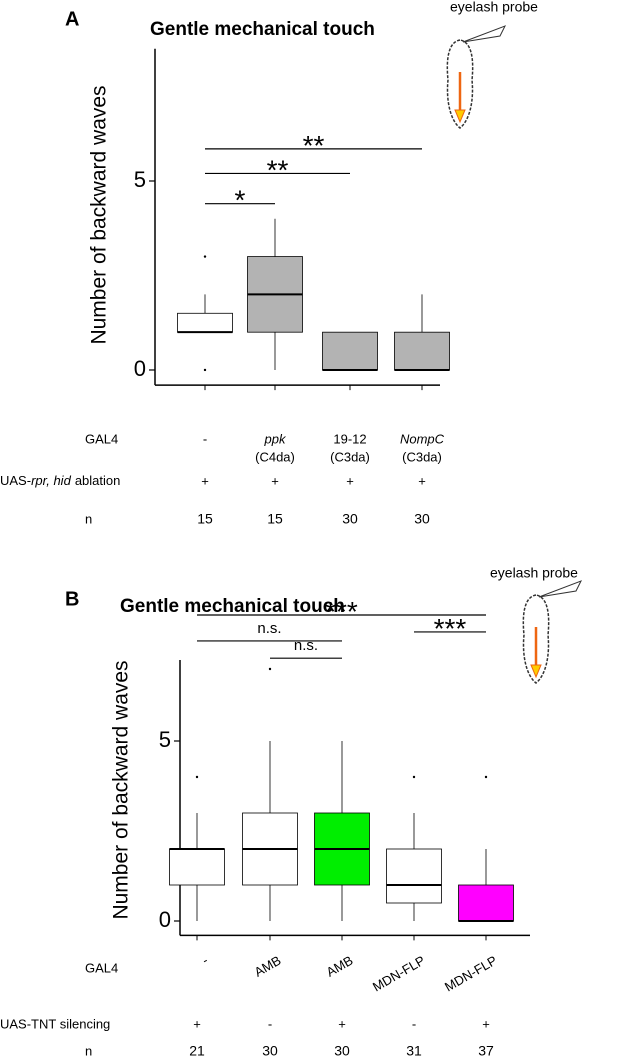 This screenshot has height=1063, width=631. What do you see at coordinates (476, 77) in the screenshot?
I see `larva-a` at bounding box center [476, 77].